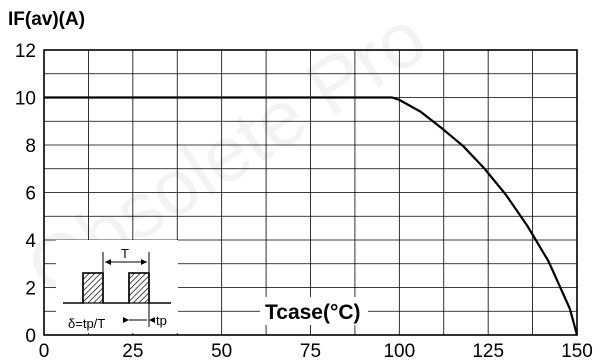 This screenshot has width=608, height=363. What do you see at coordinates (399, 351) in the screenshot?
I see `x-tick-label: 100` at bounding box center [399, 351].